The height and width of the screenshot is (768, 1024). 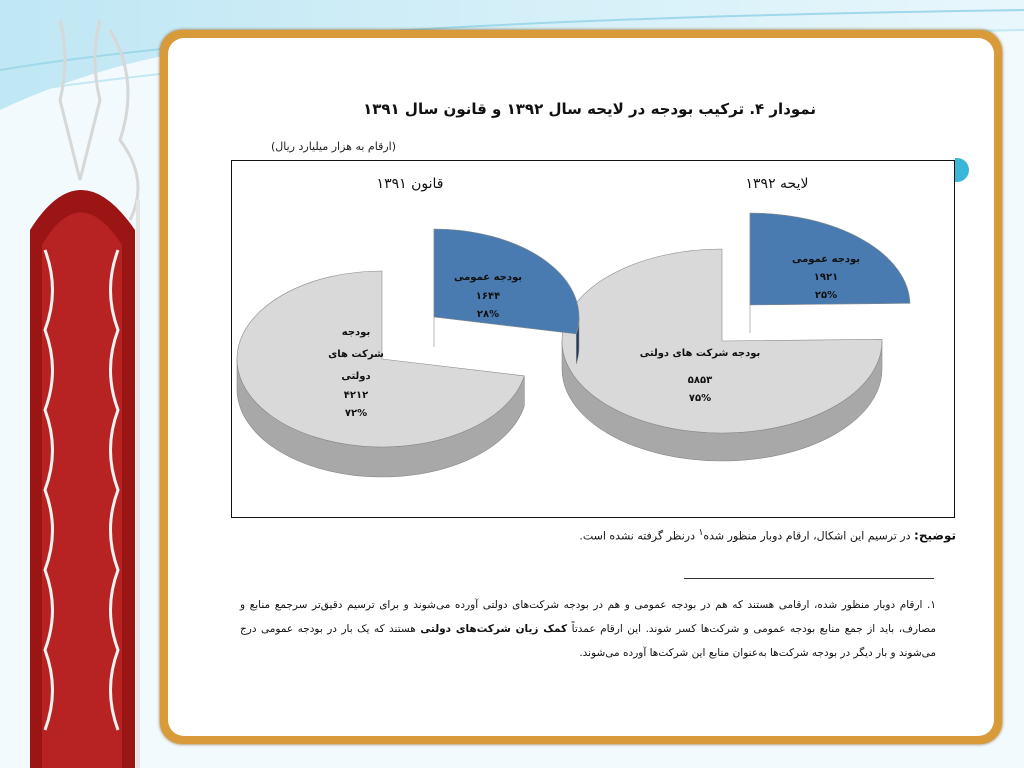 What do you see at coordinates (935, 535) in the screenshot?
I see `figure-note-label: توضیح:` at bounding box center [935, 535].